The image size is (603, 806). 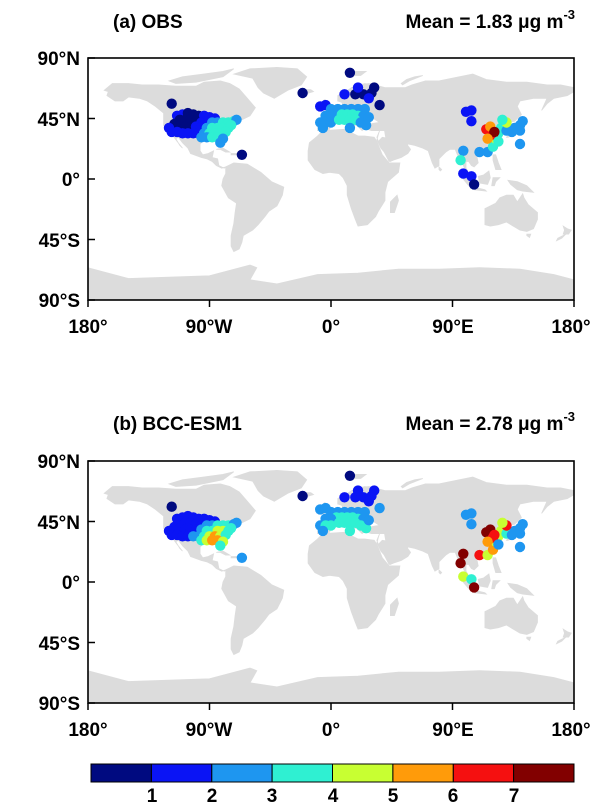 I want to click on colorbar-label: 3, so click(x=272, y=796).